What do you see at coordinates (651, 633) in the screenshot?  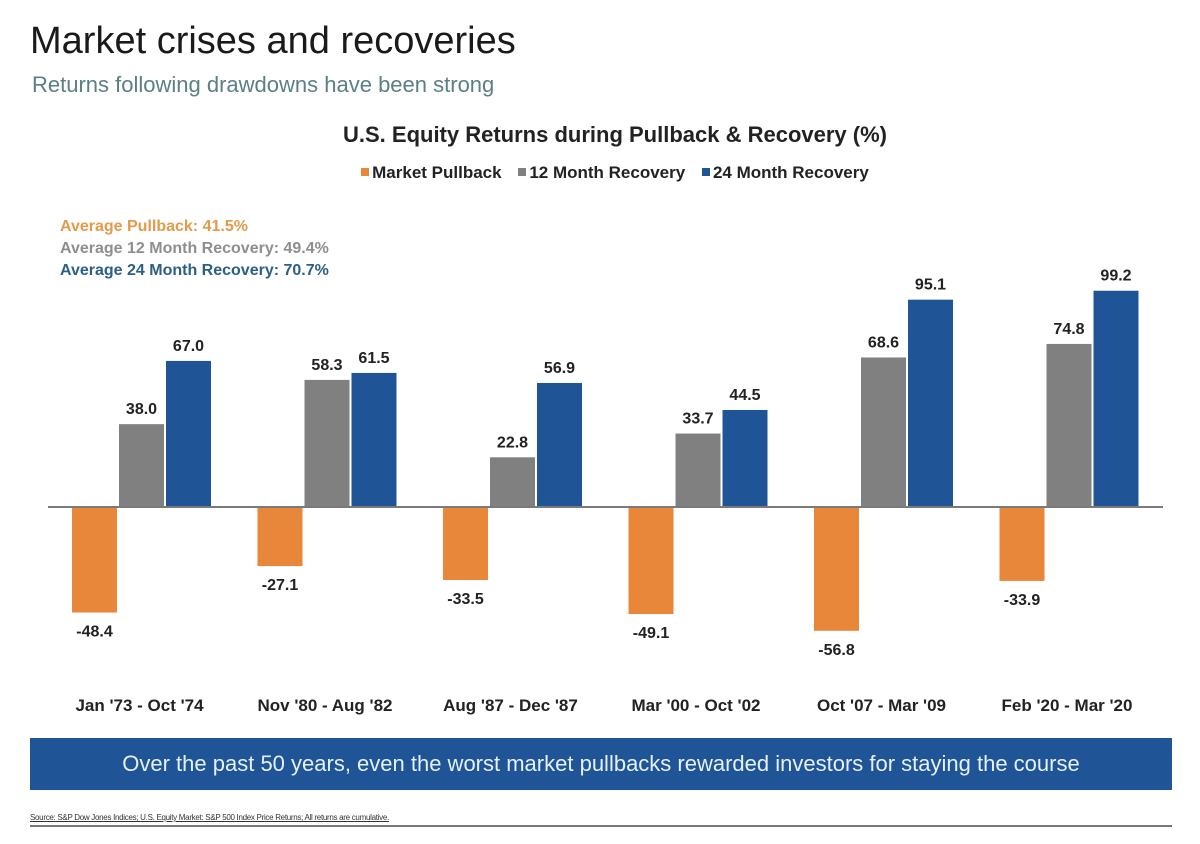 I see `data-label-market-pullback-4: -49.1` at bounding box center [651, 633].